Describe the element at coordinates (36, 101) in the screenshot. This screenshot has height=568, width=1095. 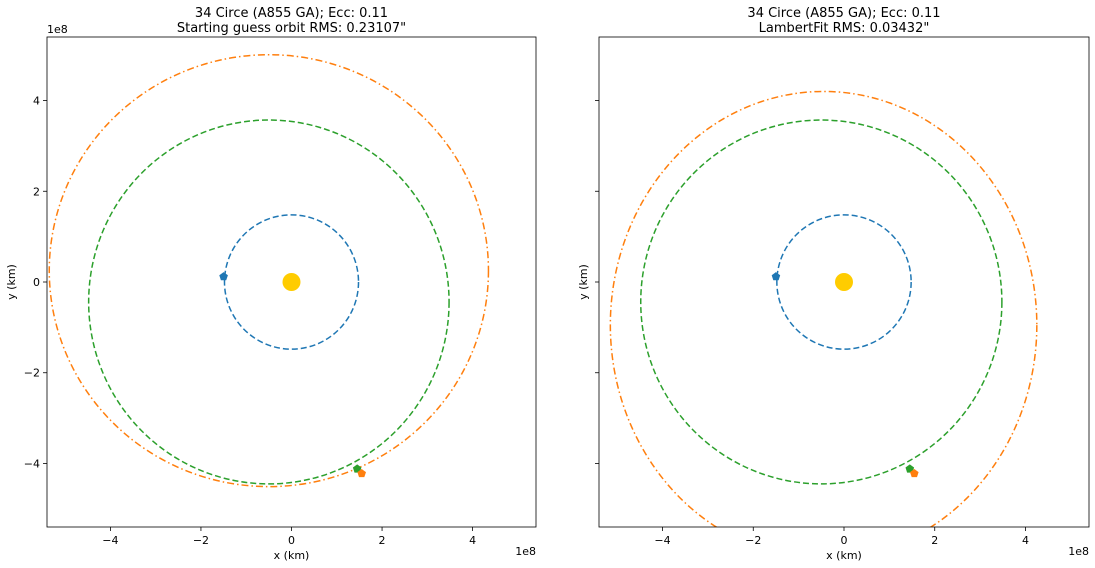
I see `y-tick-label: 4` at that location.